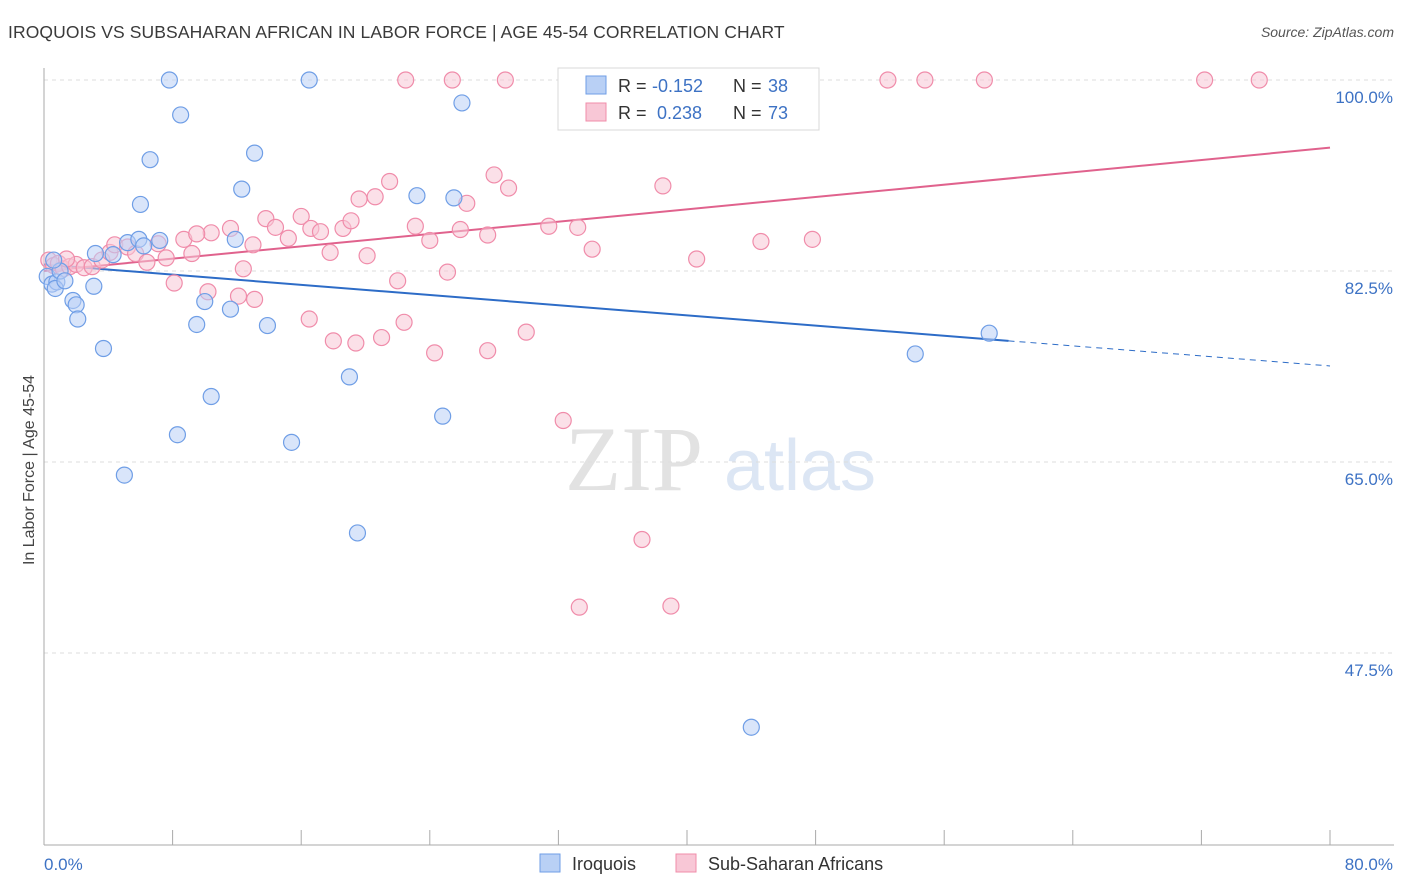 Image resolution: width=1406 pixels, height=892 pixels. I want to click on stats-n-value-1: 38, so click(778, 86).